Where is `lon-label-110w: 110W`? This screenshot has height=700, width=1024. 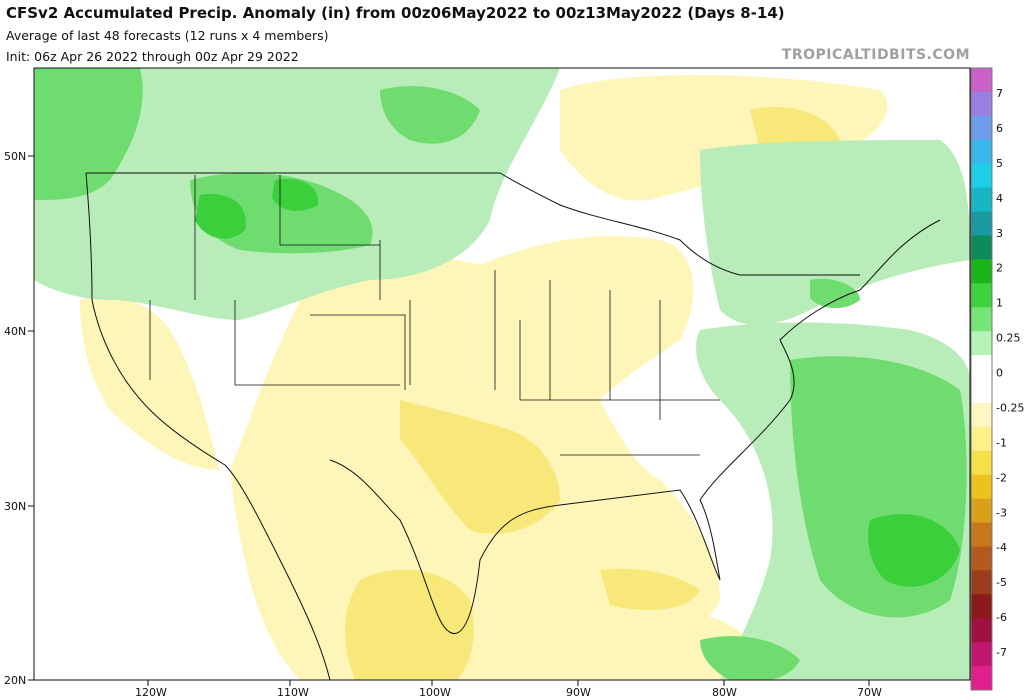
lon-label-110w: 110W is located at coordinates (293, 692).